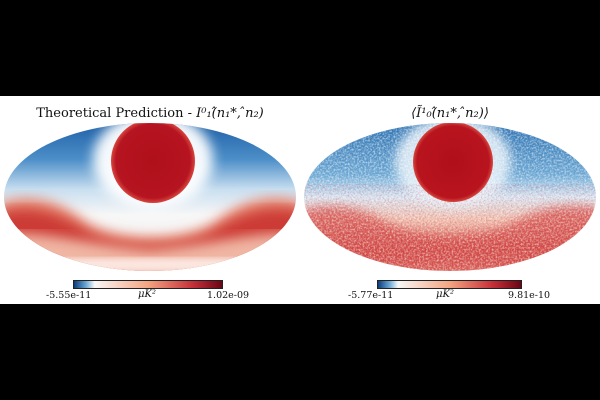  I want to click on title-math: ⟨Ĩ¹₀(̂n₁*, ̂n₂)⟩, so click(450, 113).